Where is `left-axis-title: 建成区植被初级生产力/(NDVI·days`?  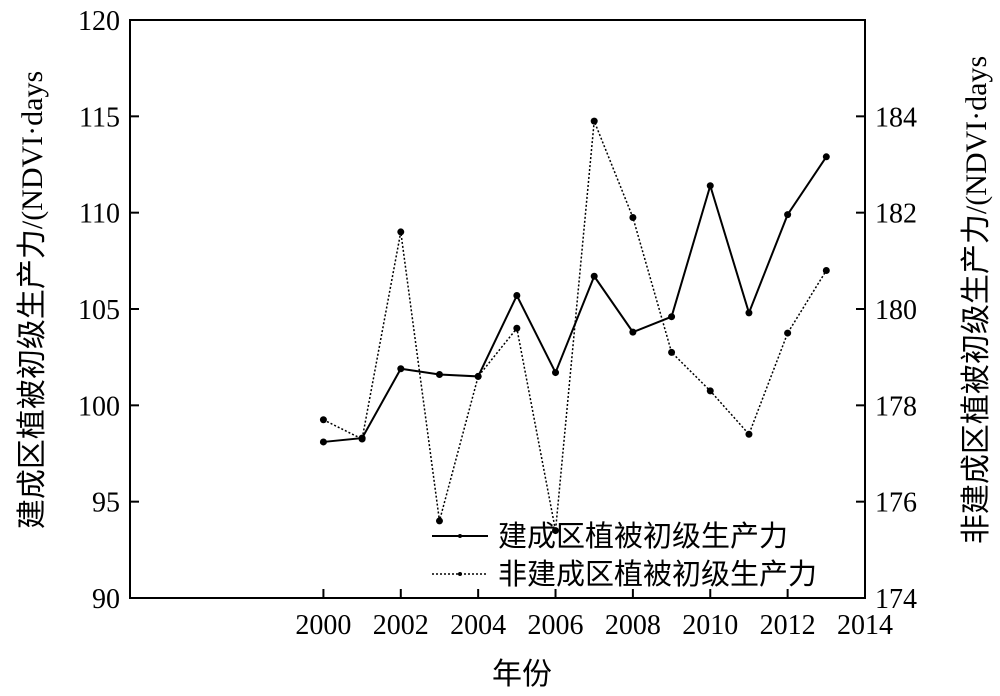 left-axis-title: 建成区植被初级生产力/(NDVI·days is located at coordinates (32, 300).